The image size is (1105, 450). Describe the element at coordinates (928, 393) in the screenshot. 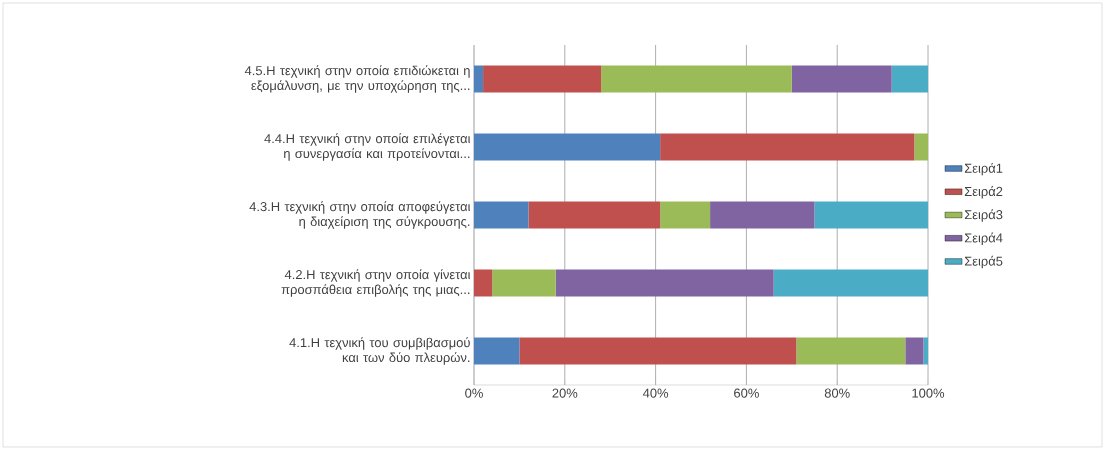

I see `x-tick-label: 100%` at that location.